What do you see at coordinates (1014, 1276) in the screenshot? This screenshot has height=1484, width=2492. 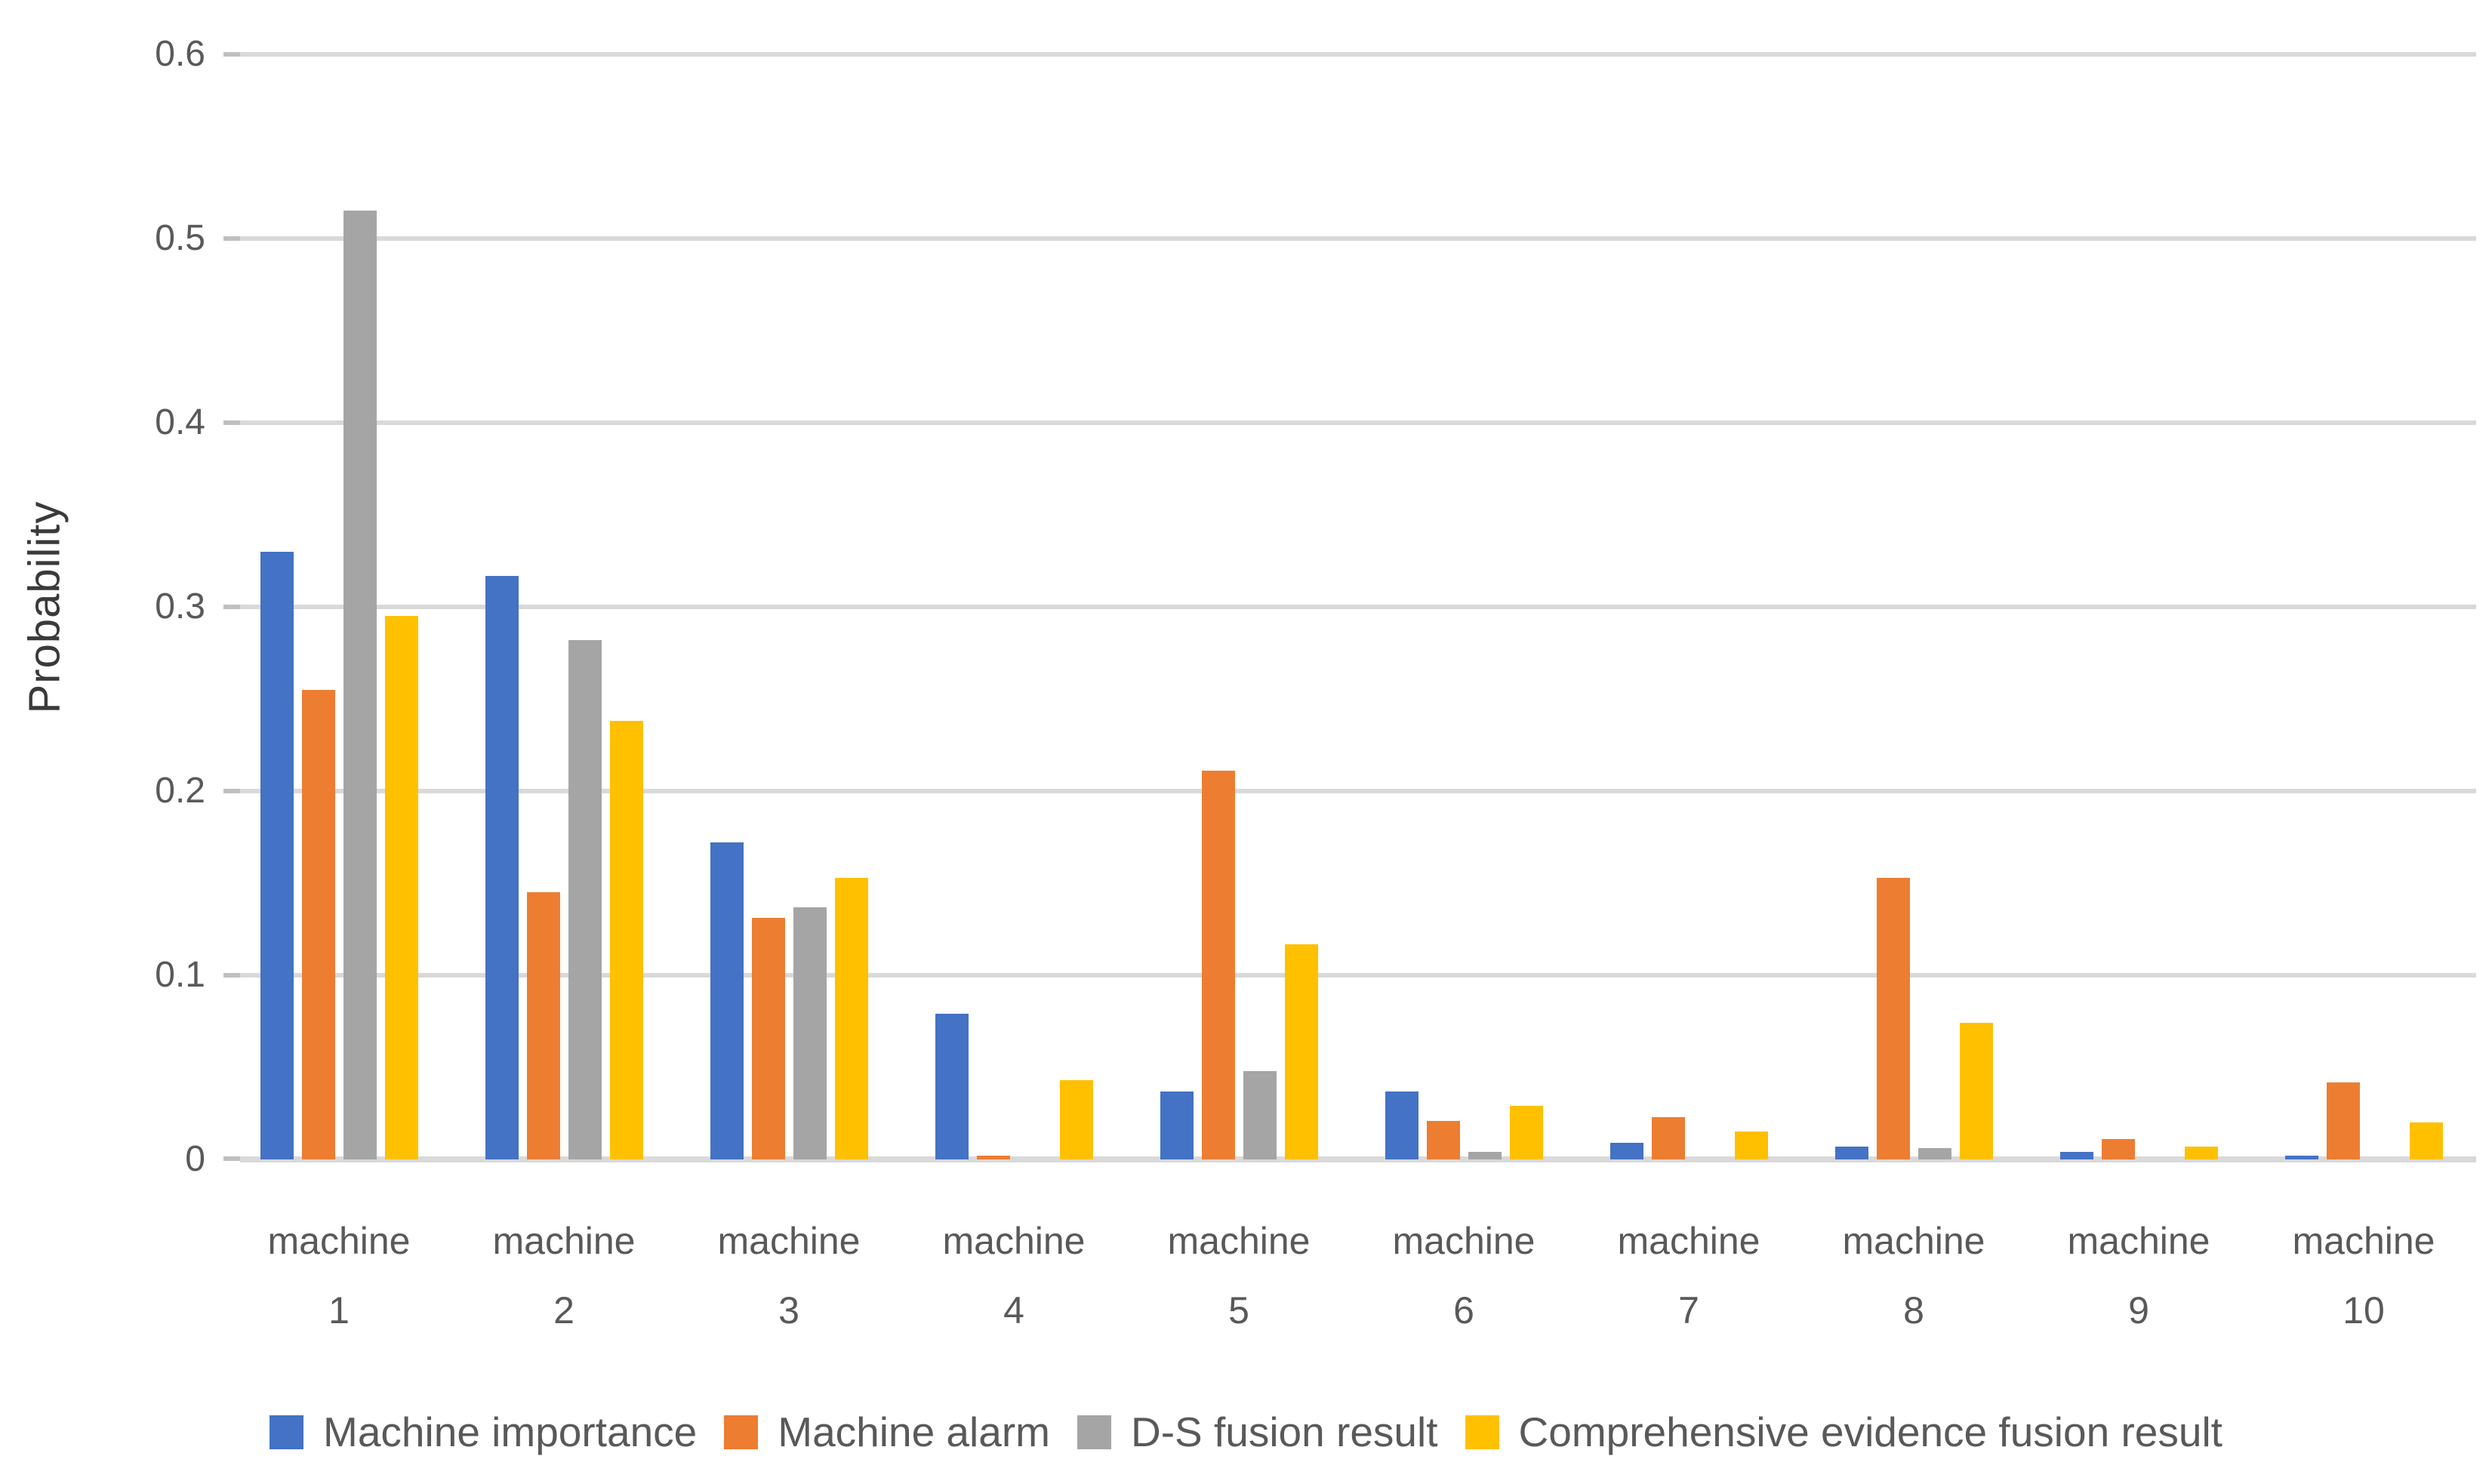 I see `x-axis-category-label: machine 4` at bounding box center [1014, 1276].